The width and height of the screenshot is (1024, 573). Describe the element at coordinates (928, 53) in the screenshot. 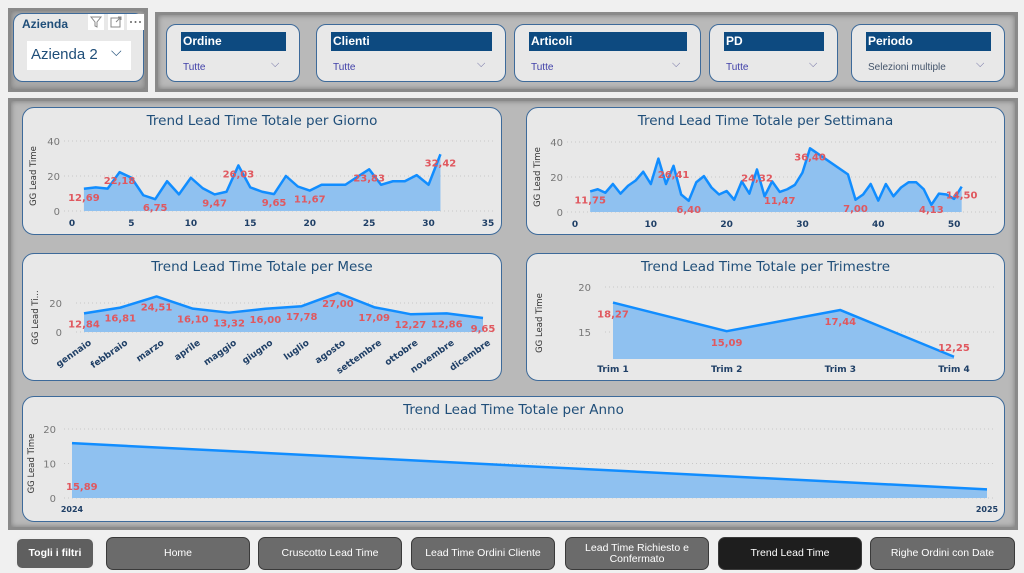

I see `filter-periodo: Periodo Selezioni multiple ⌵` at that location.